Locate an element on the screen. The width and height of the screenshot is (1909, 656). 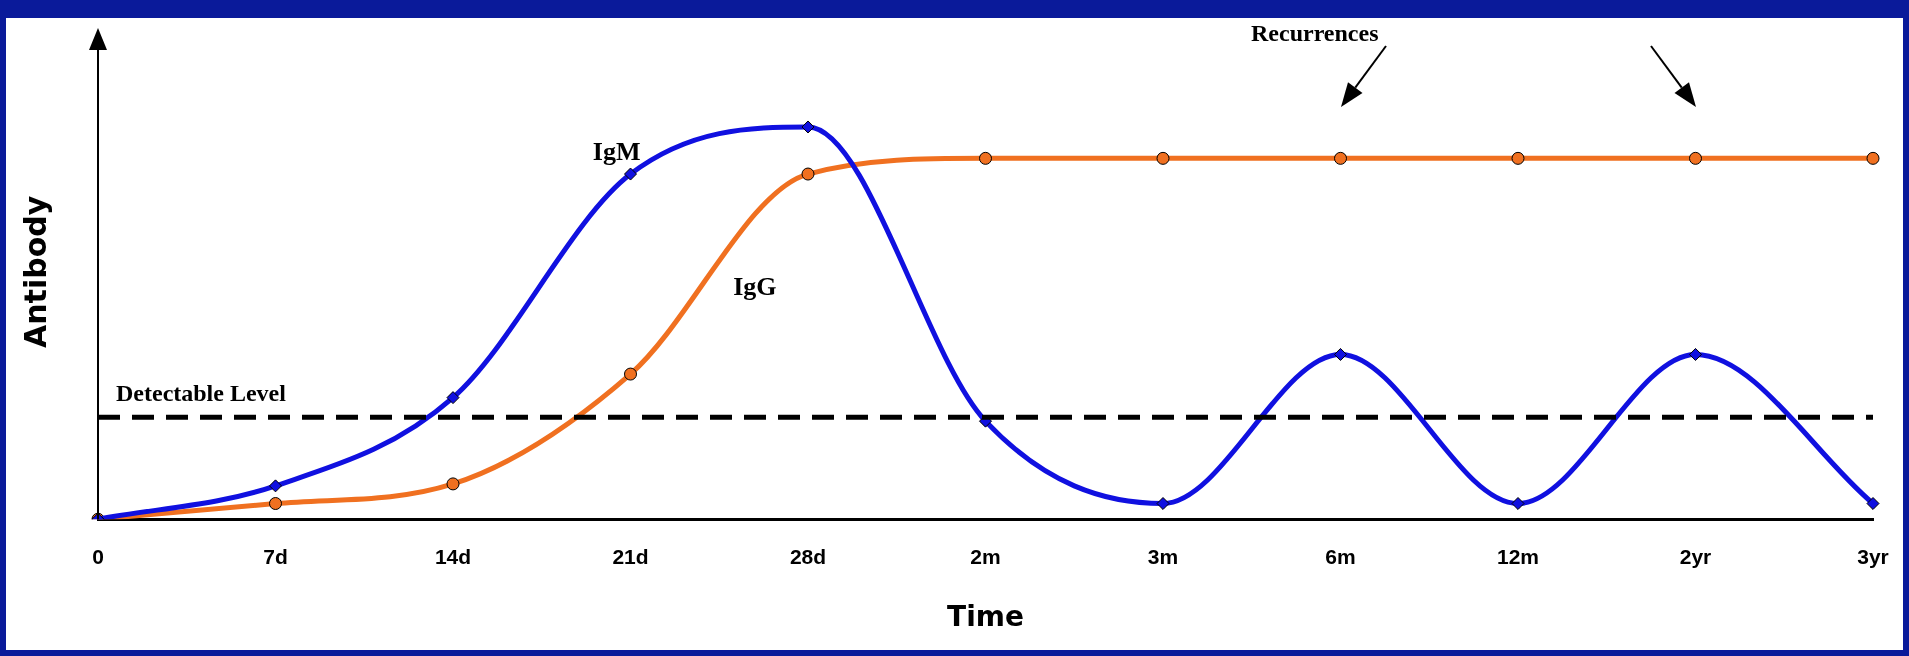
x-tick-label: 3m is located at coordinates (1163, 556).